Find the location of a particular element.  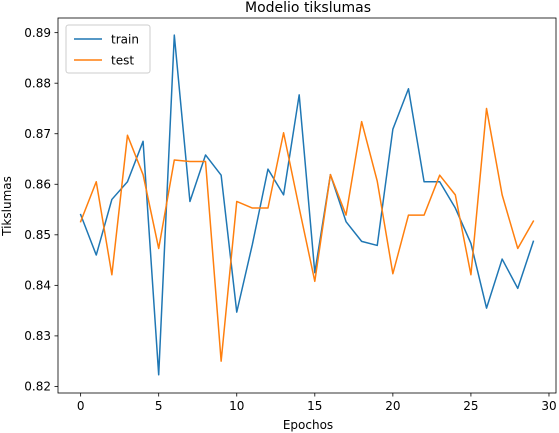

y-tick-label-0: 0.82 is located at coordinates (37, 387).